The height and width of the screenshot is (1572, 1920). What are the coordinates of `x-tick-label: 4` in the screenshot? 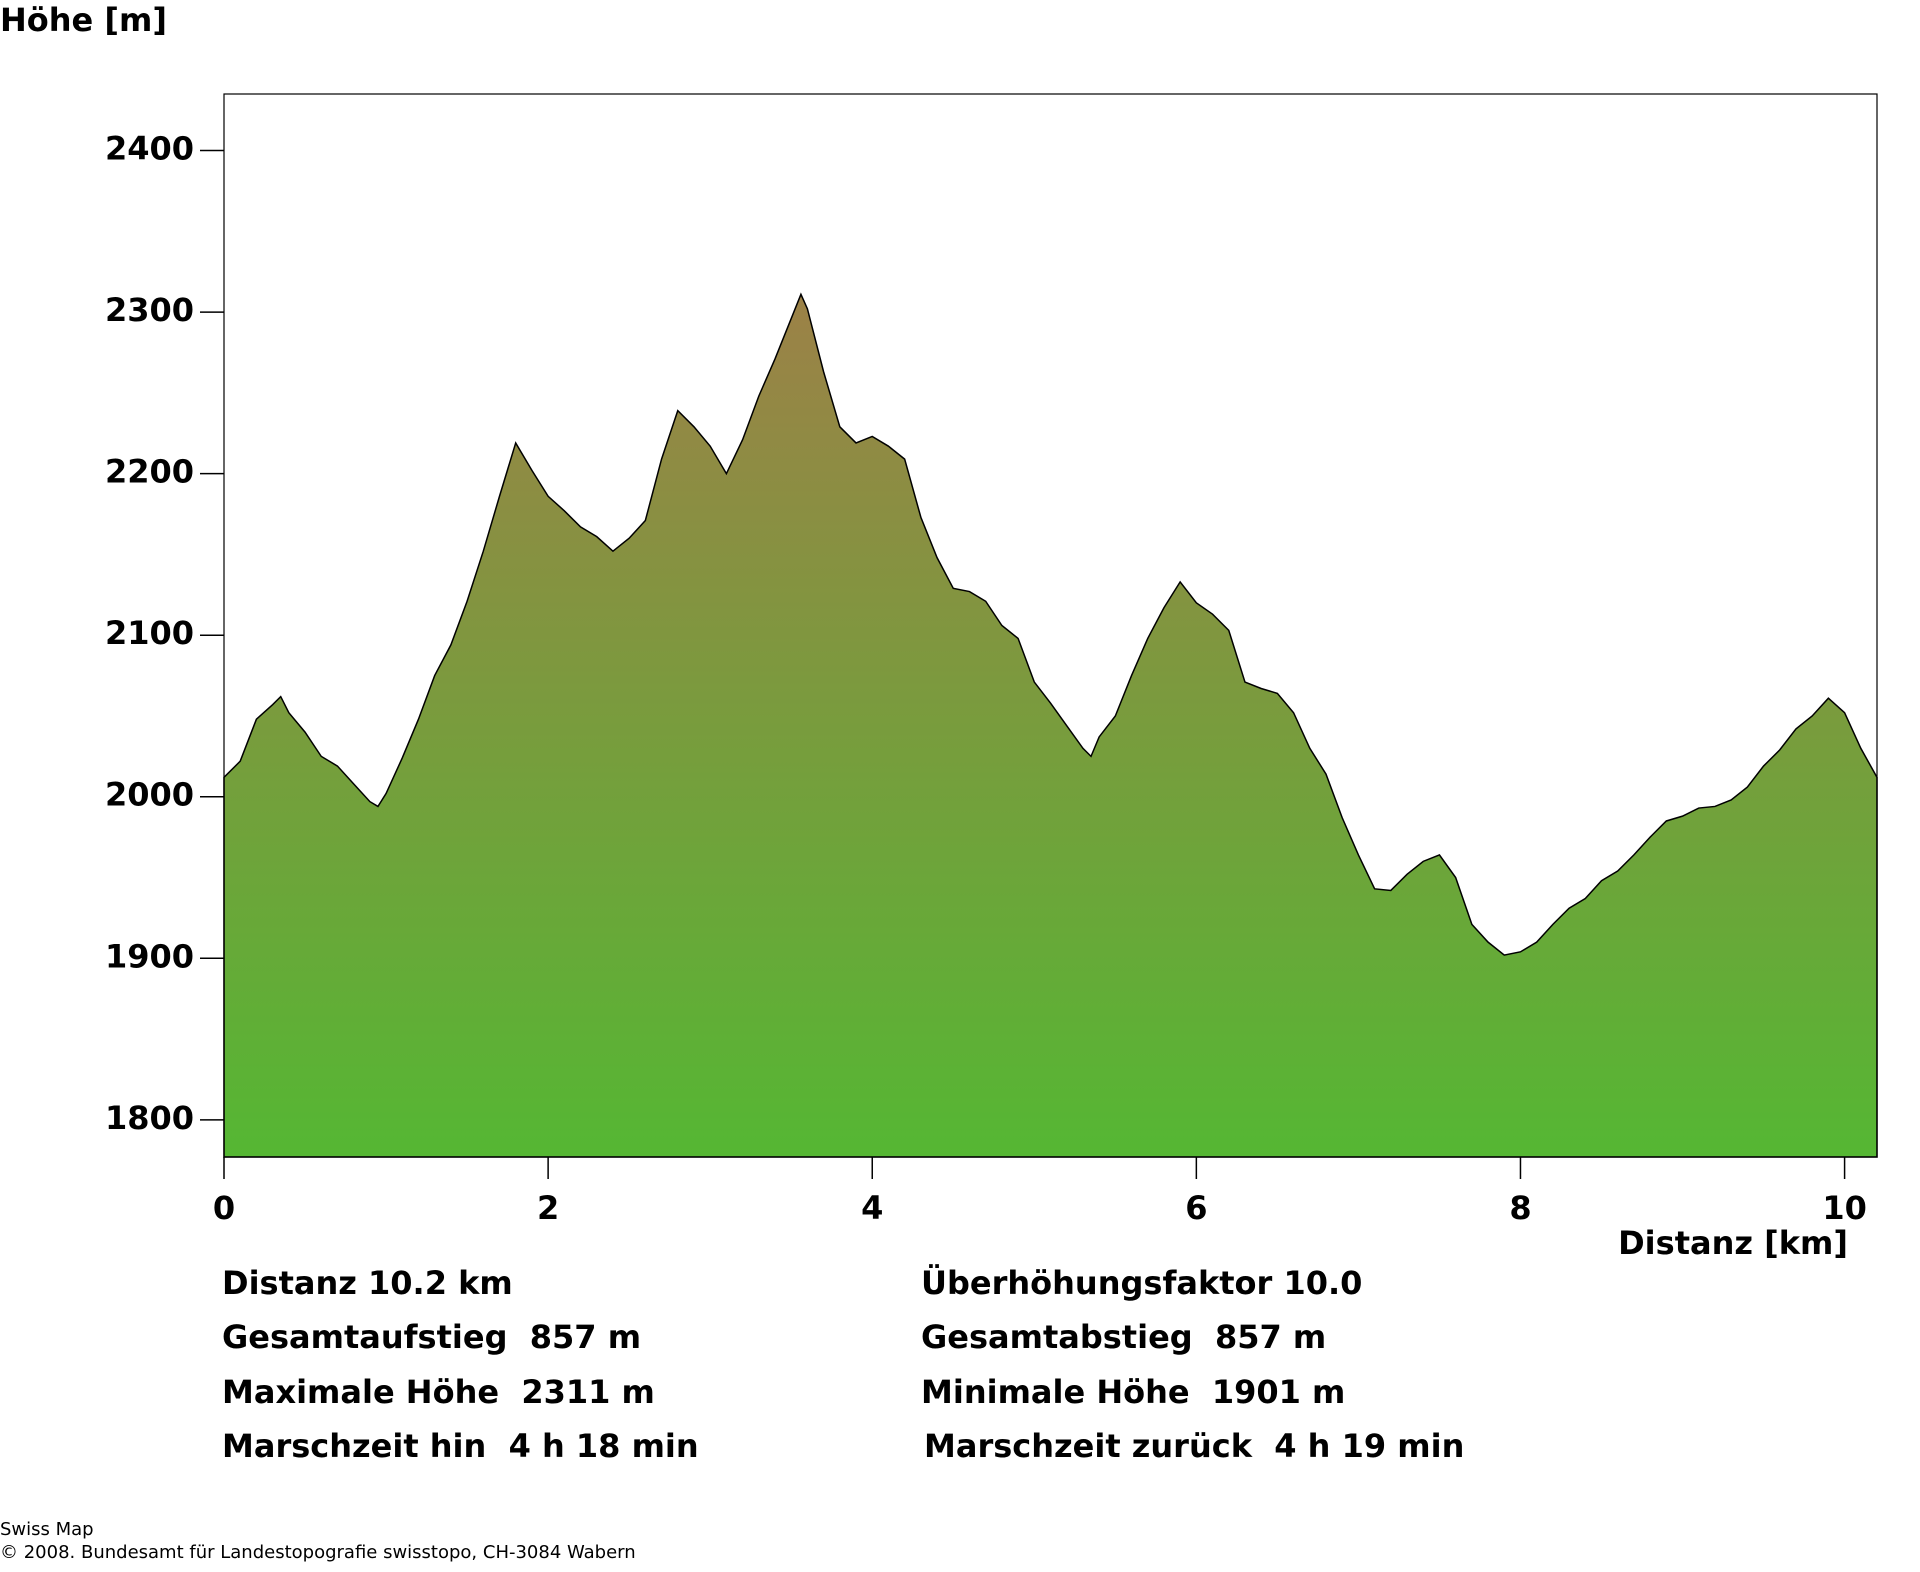 It's located at (872, 1208).